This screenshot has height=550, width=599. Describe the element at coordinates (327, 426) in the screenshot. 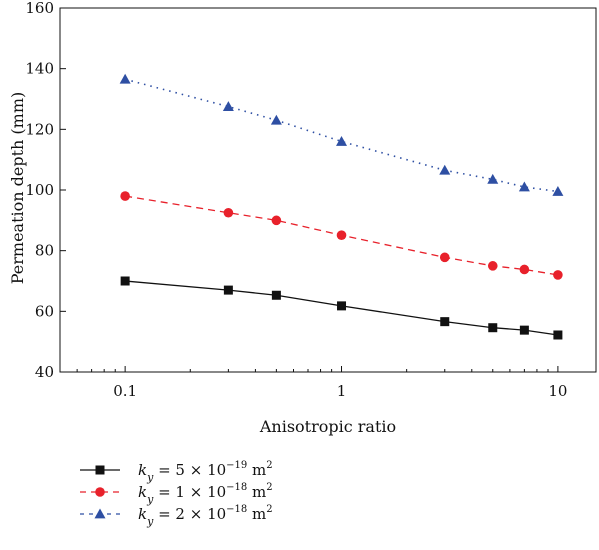

I see `x-axis-label: Anisotropic ratio` at that location.